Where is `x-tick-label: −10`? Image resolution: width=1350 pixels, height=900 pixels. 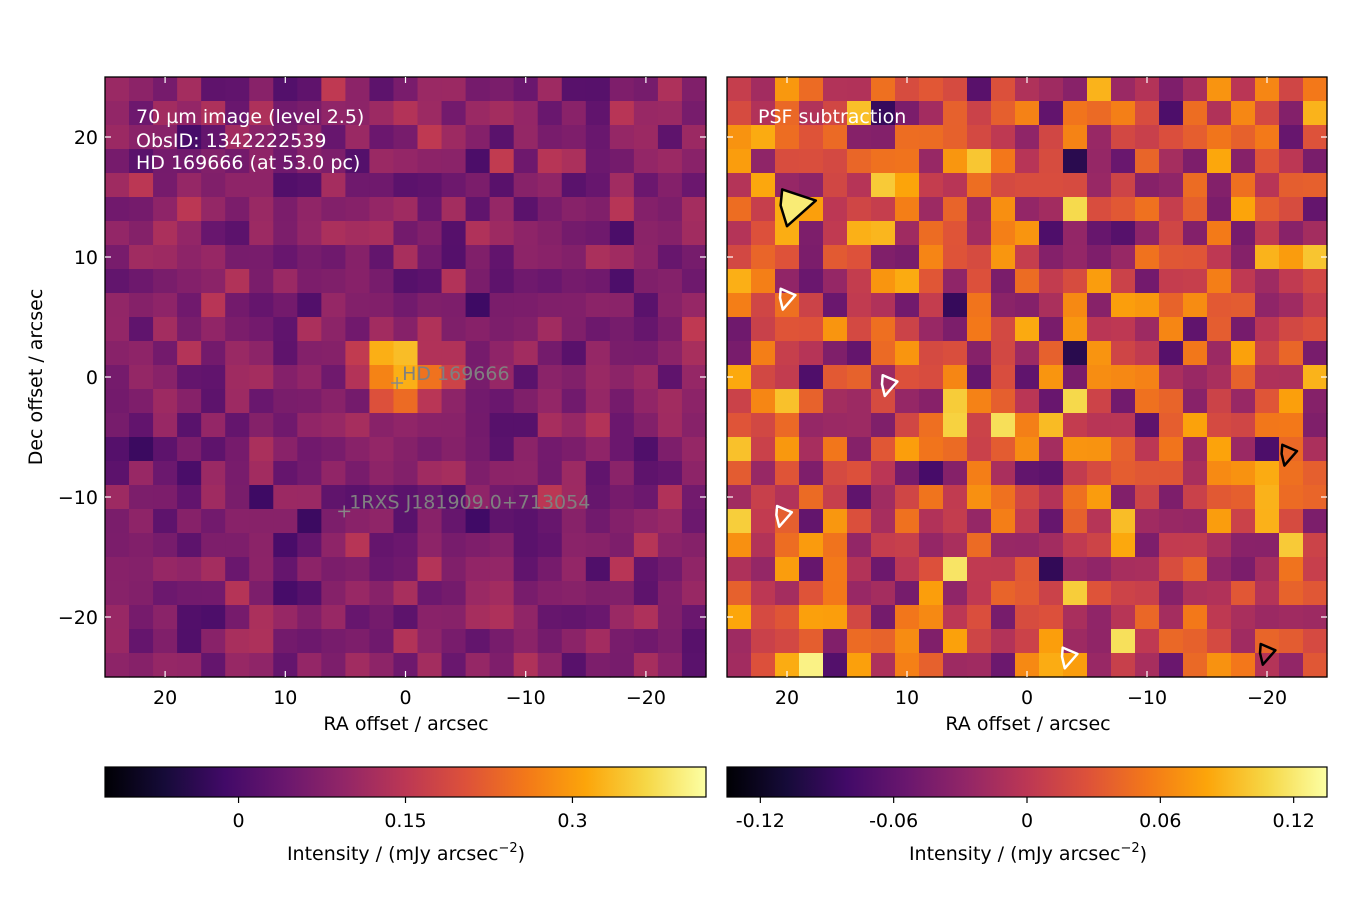 x-tick-label: −10 is located at coordinates (1147, 698).